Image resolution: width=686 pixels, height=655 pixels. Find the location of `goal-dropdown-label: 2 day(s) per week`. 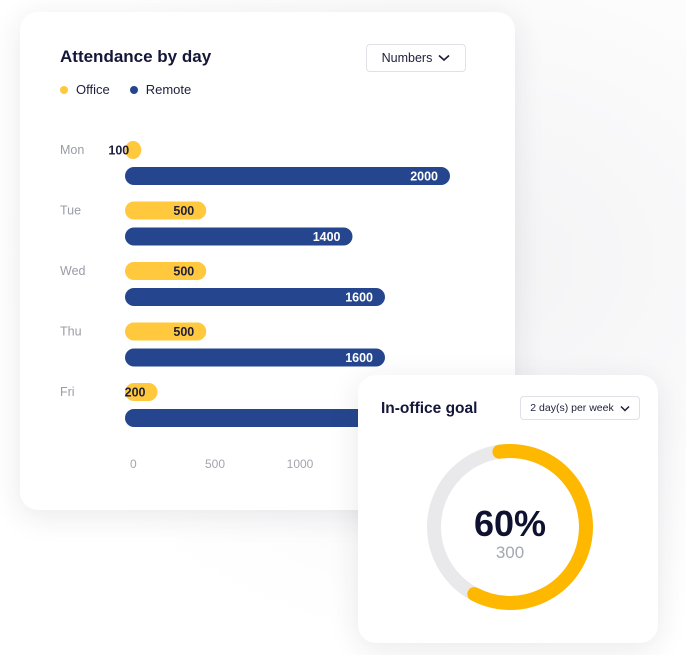

goal-dropdown-label: 2 day(s) per week is located at coordinates (572, 408).